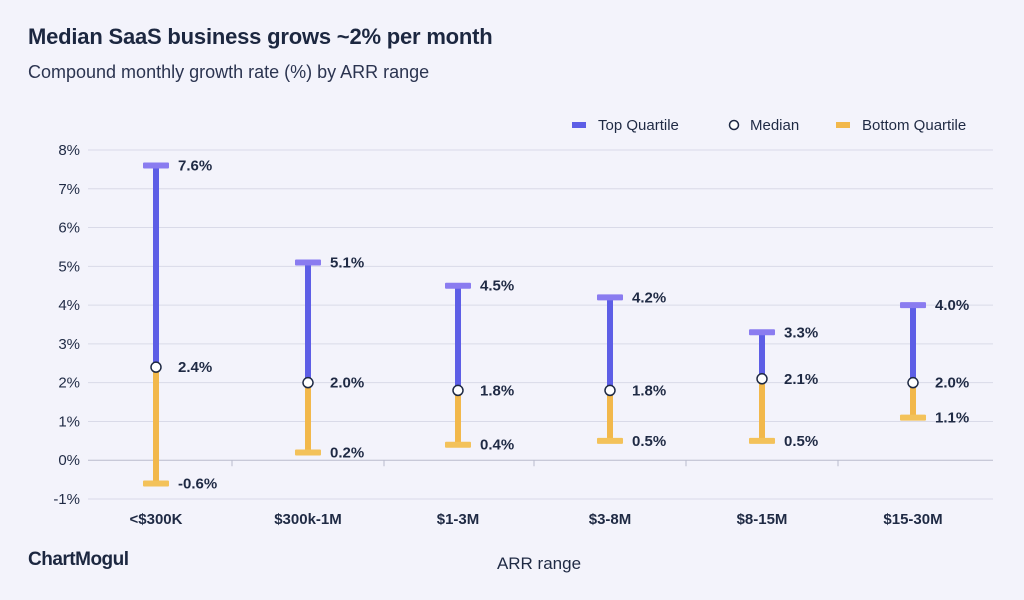  What do you see at coordinates (914, 125) in the screenshot?
I see `legend-bottom-quartile-label: Bottom Quartile` at bounding box center [914, 125].